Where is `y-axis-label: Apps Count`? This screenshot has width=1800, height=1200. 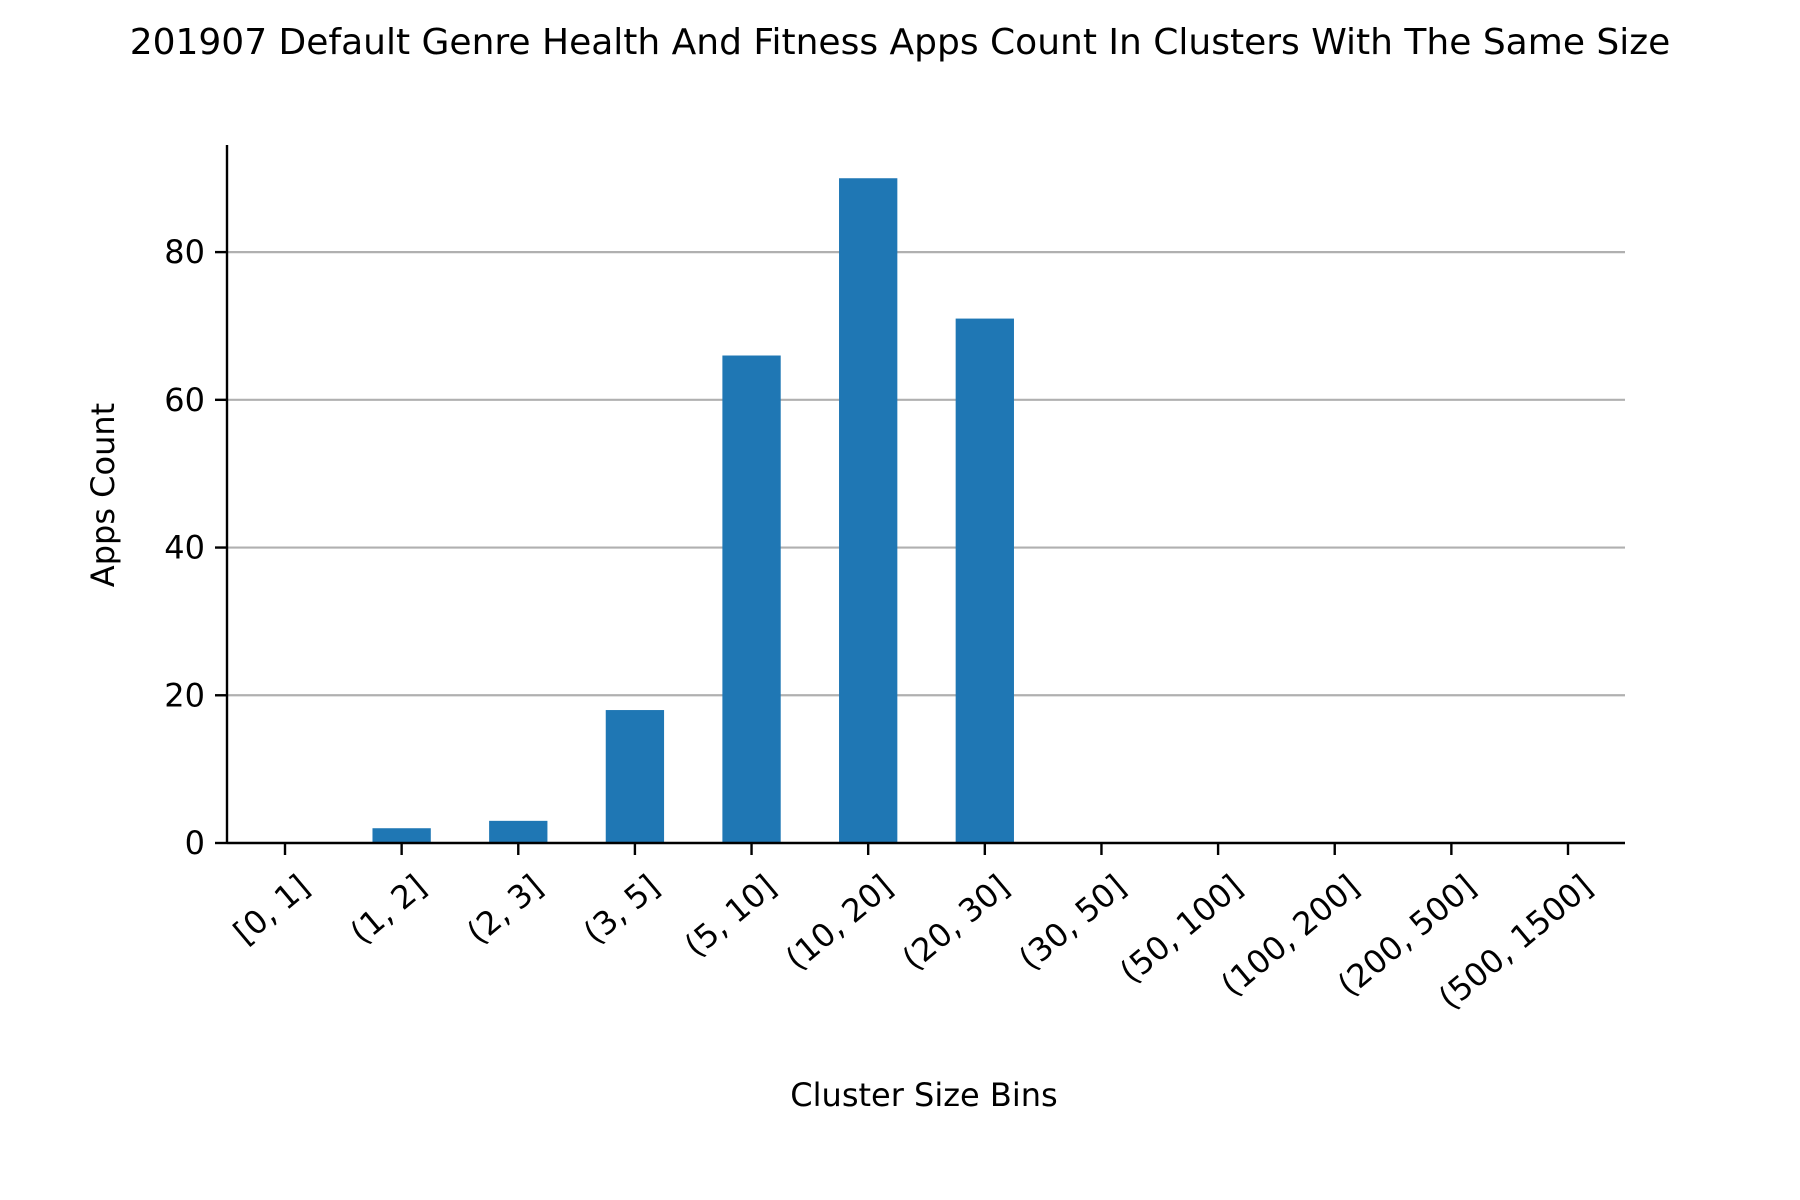
y-axis-label: Apps Count is located at coordinates (103, 495).